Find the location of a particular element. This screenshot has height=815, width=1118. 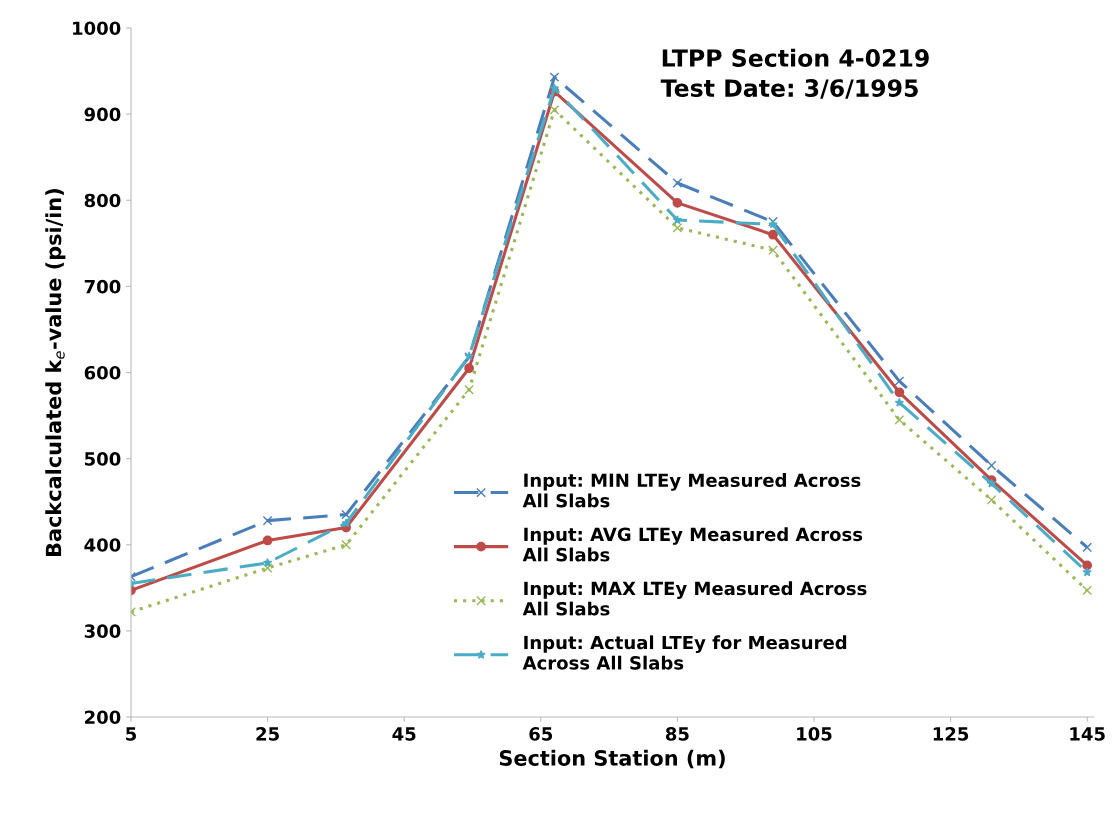

x-tick-label: 5 is located at coordinates (131, 734).